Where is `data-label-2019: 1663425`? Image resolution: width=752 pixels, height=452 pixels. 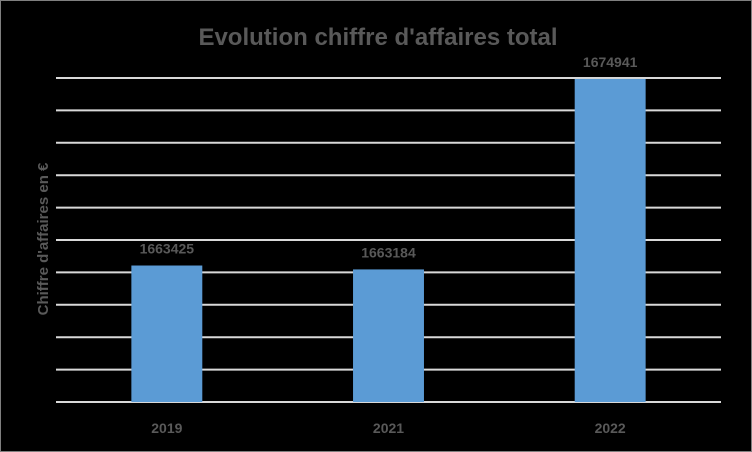 data-label-2019: 1663425 is located at coordinates (167, 249).